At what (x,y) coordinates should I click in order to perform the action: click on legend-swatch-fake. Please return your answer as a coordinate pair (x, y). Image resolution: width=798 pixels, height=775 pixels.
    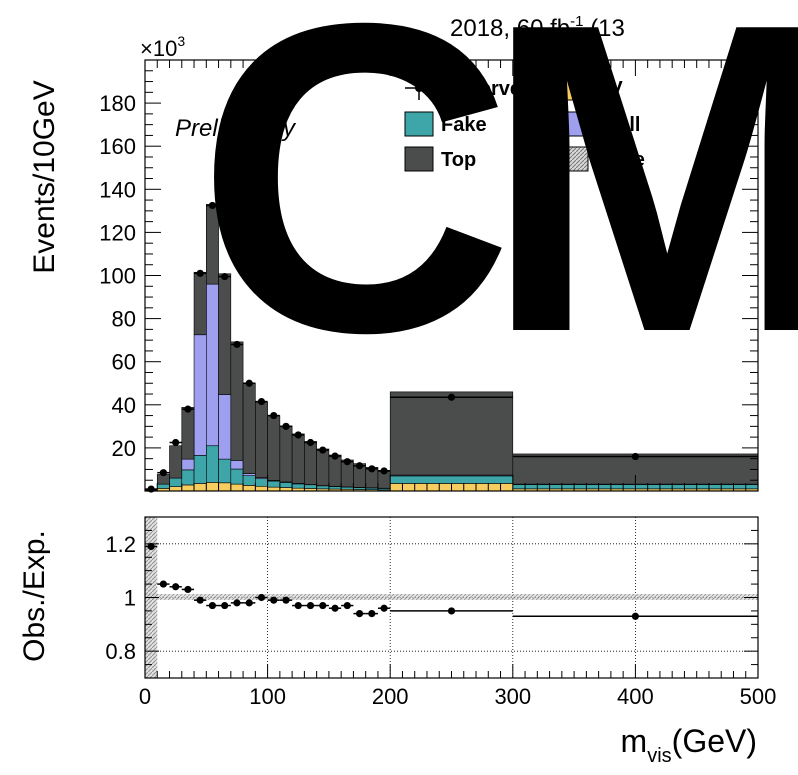
    Looking at the image, I should click on (419, 124).